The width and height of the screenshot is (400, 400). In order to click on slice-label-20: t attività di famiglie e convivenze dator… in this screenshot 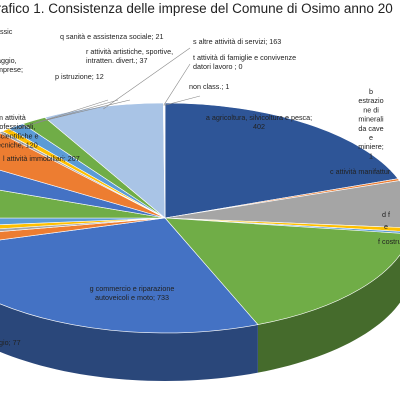, I will do `click(244, 62)`.